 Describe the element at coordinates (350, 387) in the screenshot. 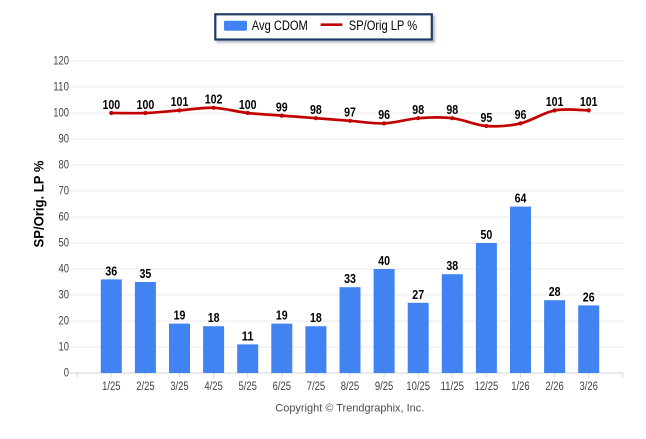

I see `svg-text: 8/25` at that location.